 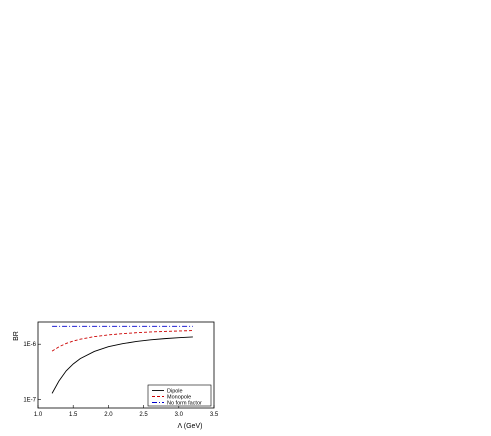 I want to click on x-ticks: 1.0 1.5 2.0 2.5 3.0 3.5, so click(x=126, y=411).